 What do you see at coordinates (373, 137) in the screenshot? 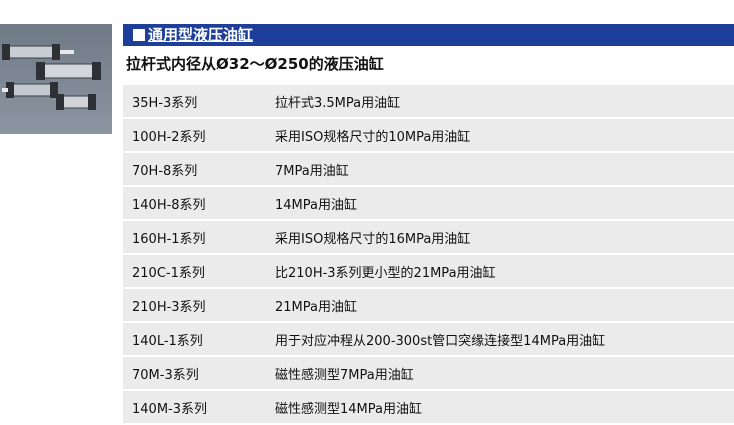
I see `series-description: 采用ISO规格尺寸的10MPa用油缸` at bounding box center [373, 137].